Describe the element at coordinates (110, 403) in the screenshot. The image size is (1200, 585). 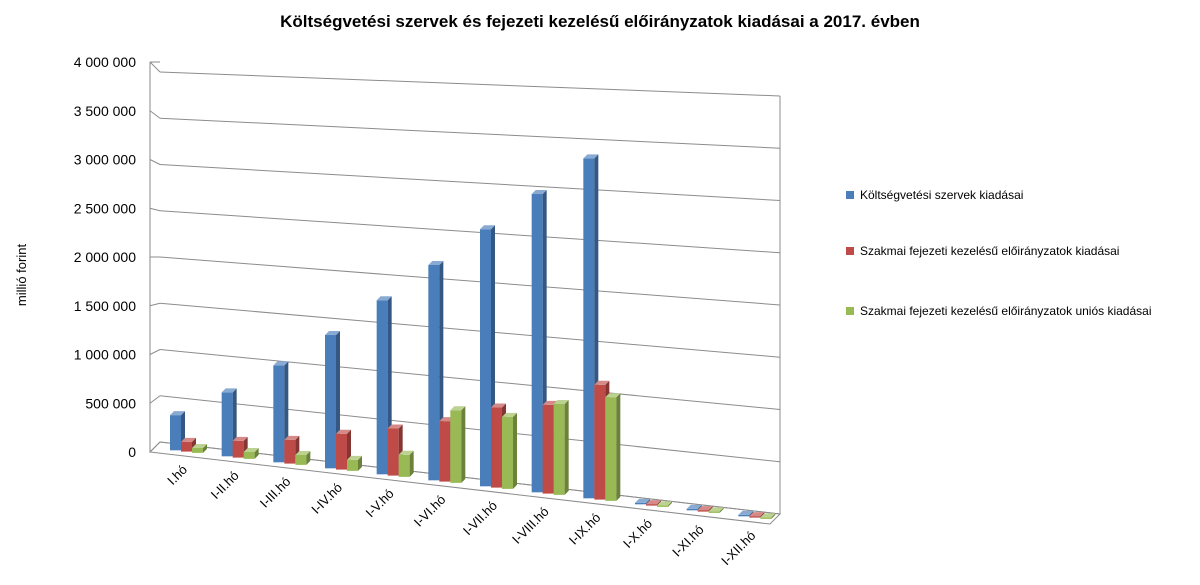
I see `y-tick-label: 500 000` at that location.